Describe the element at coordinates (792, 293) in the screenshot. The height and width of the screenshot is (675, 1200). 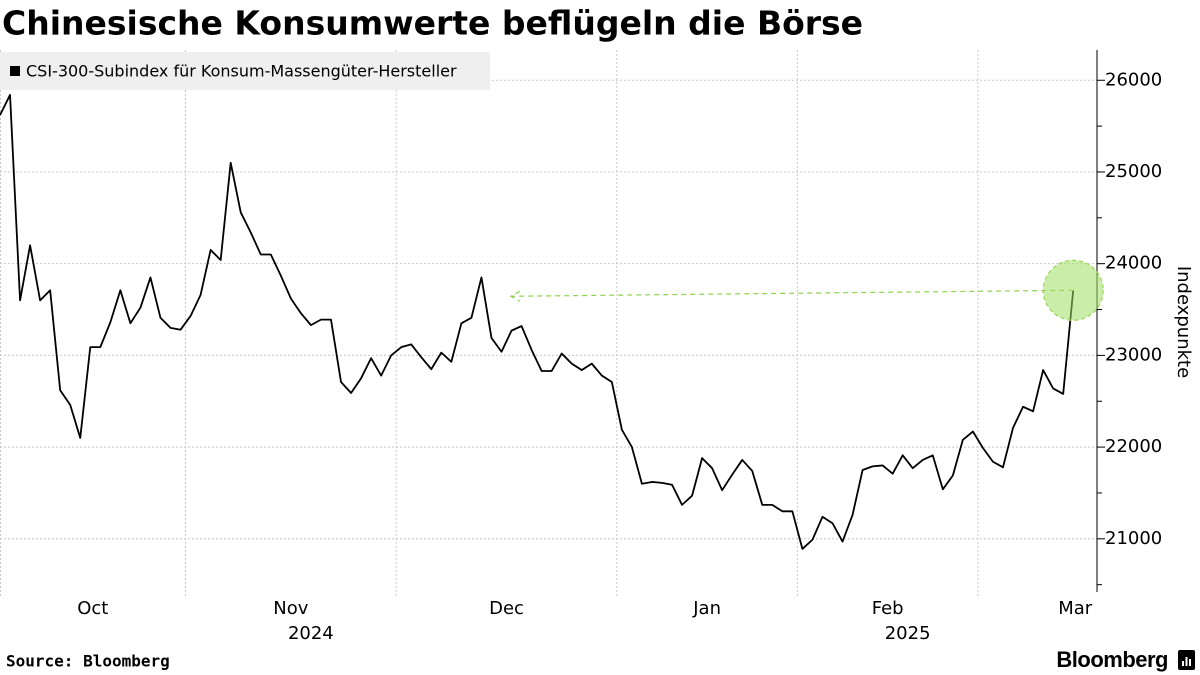
I see `highlight-arrow` at that location.